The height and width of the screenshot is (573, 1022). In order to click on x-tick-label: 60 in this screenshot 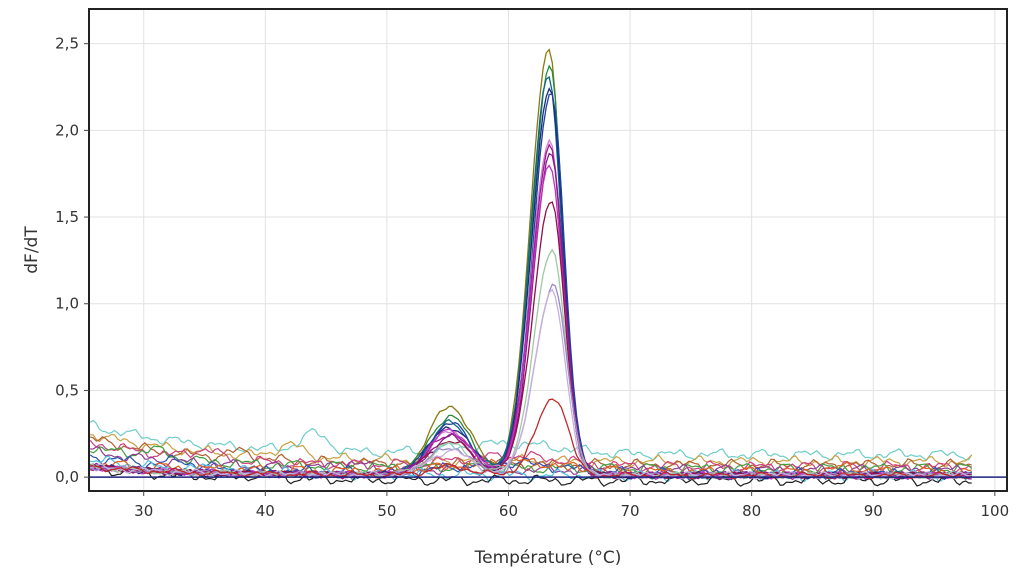, I will do `click(508, 511)`.